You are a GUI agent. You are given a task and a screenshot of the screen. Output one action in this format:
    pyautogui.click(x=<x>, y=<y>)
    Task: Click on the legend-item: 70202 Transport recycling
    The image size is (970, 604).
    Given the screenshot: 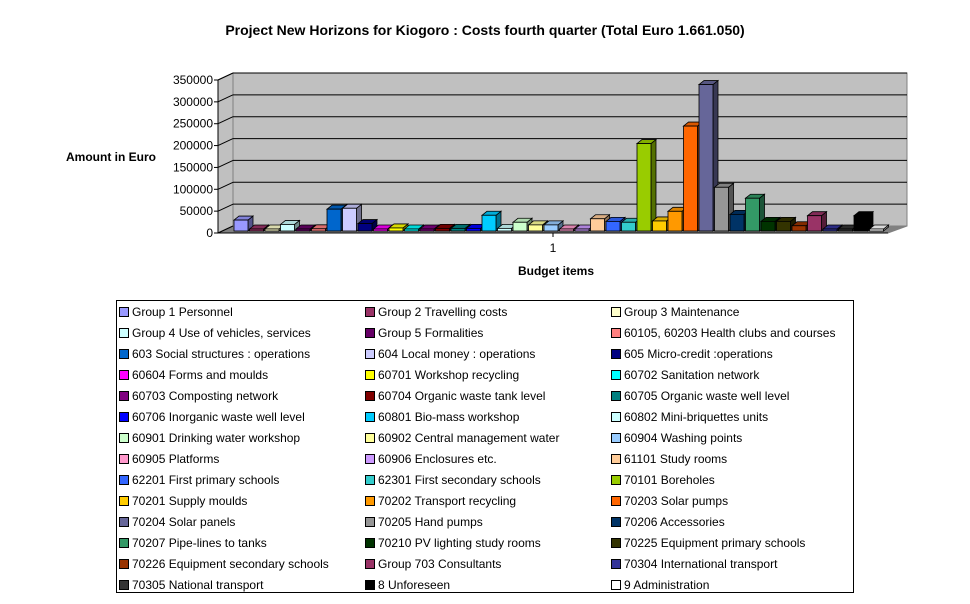 What is the action you would take?
    pyautogui.click(x=440, y=501)
    